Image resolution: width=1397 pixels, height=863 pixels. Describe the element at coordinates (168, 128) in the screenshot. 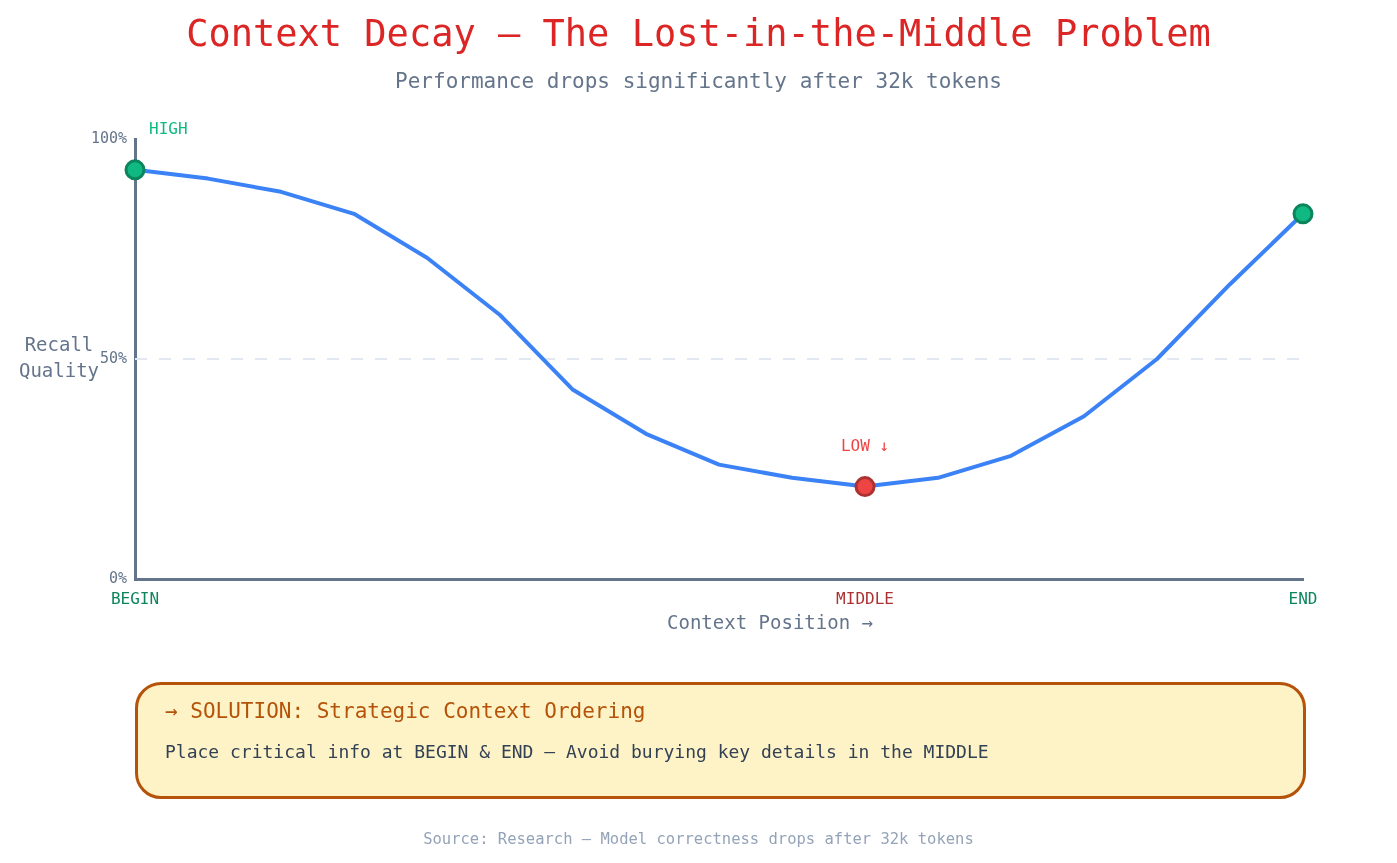

I see `annotation: HIGH` at that location.